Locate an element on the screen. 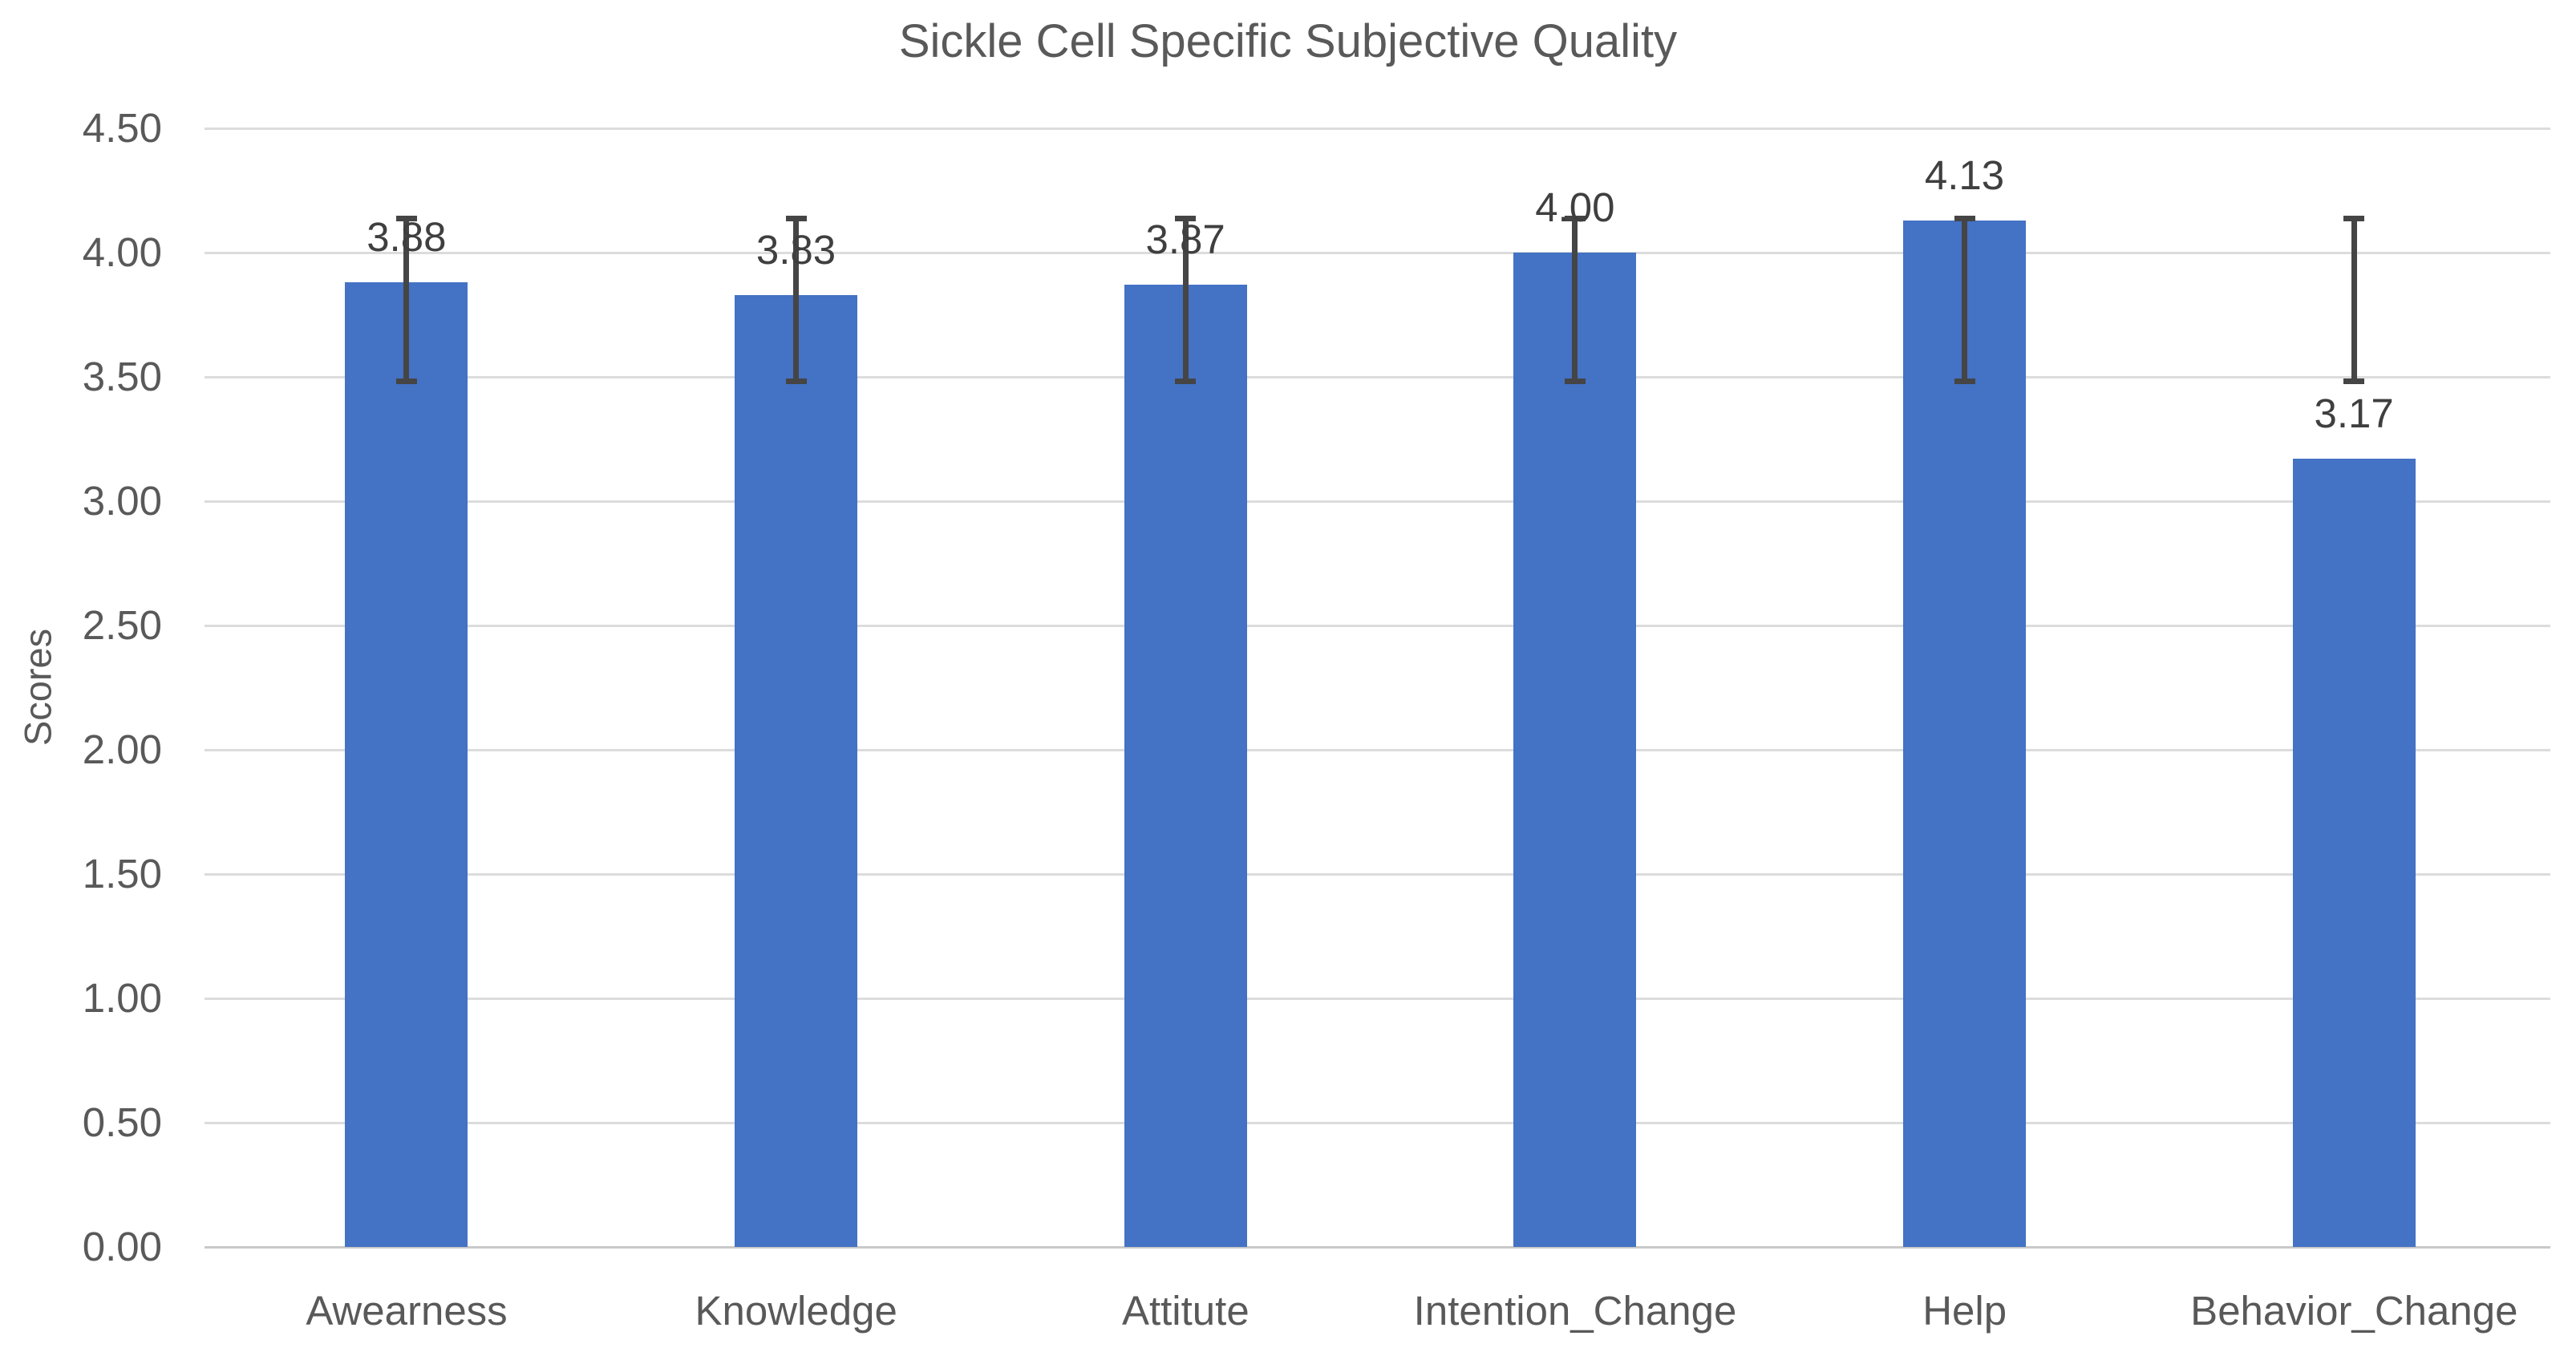  category-label: Behavior_Change is located at coordinates (2354, 1311).